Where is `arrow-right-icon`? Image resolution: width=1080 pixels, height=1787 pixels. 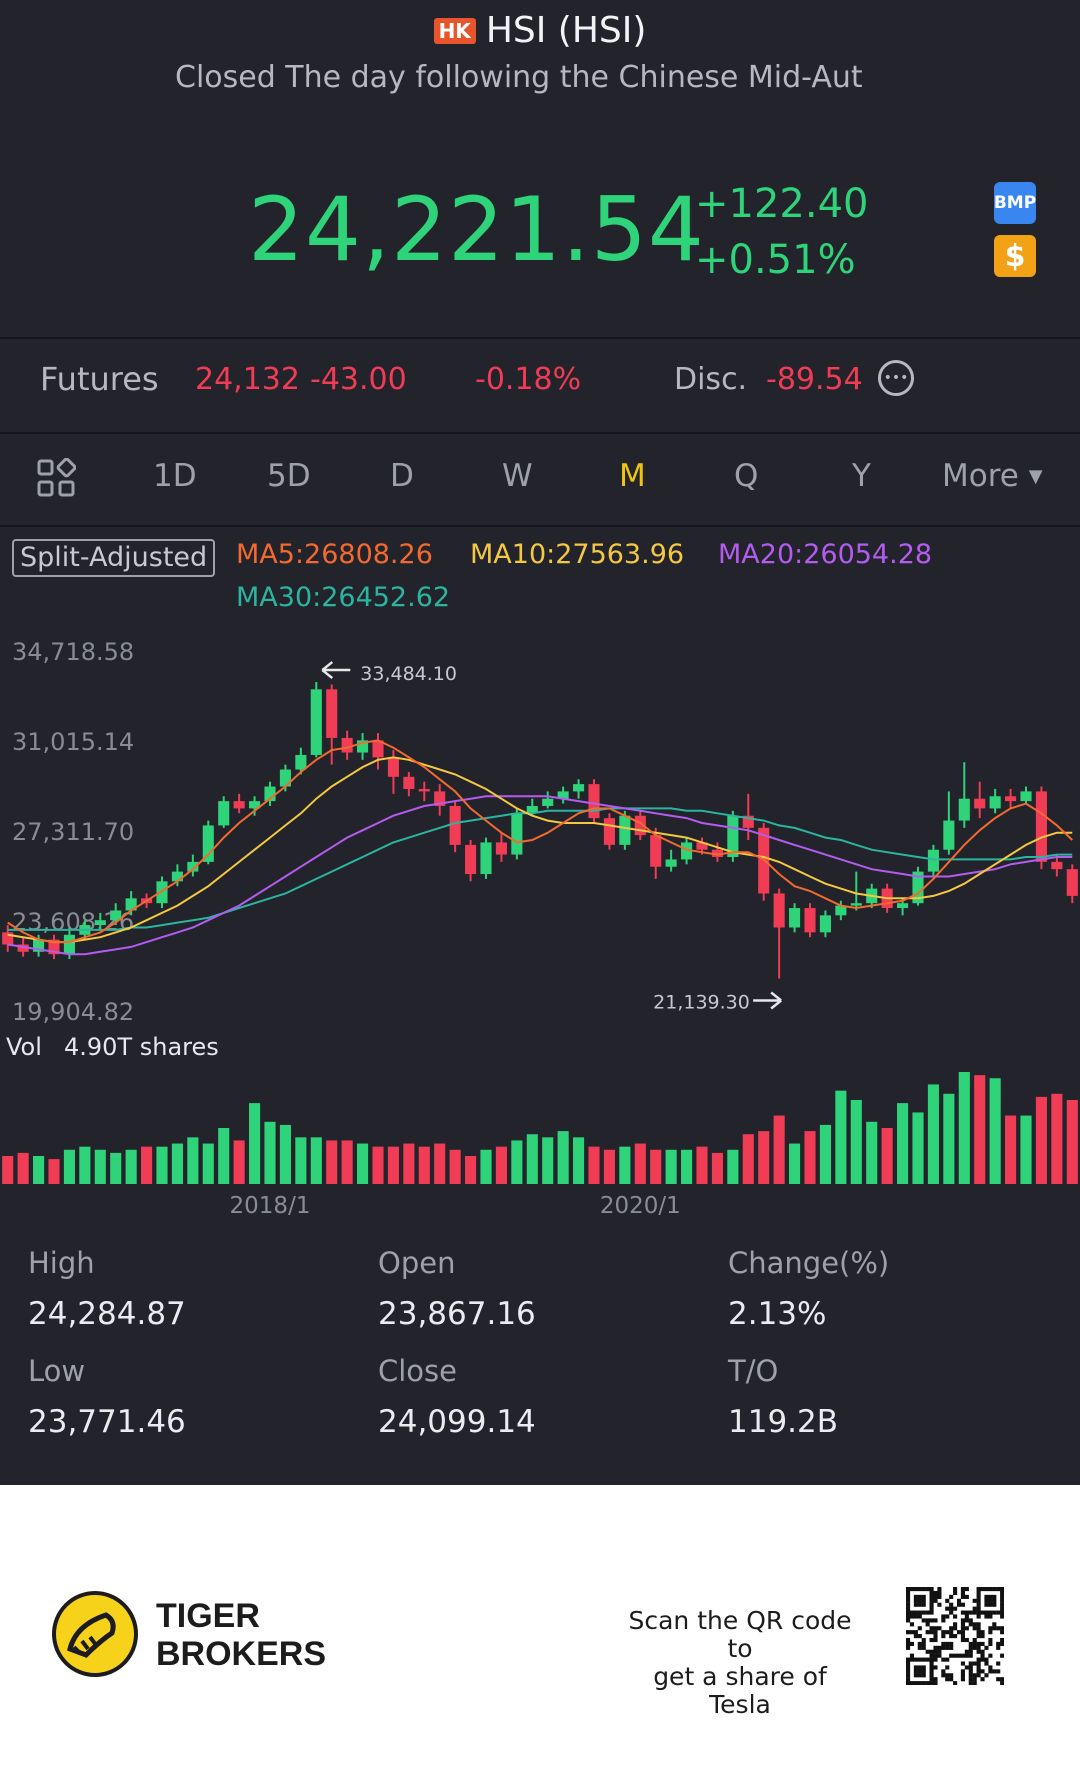 arrow-right-icon is located at coordinates (767, 1000).